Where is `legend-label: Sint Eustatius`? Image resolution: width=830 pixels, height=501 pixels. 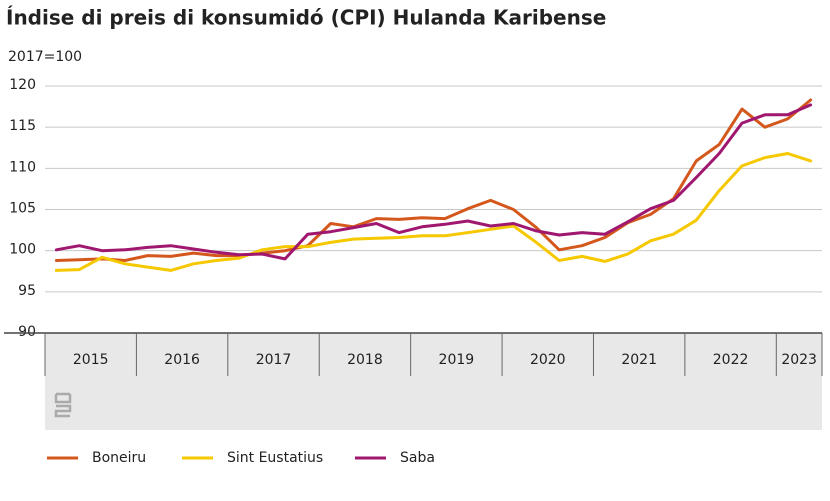 legend-label: Sint Eustatius is located at coordinates (275, 458).